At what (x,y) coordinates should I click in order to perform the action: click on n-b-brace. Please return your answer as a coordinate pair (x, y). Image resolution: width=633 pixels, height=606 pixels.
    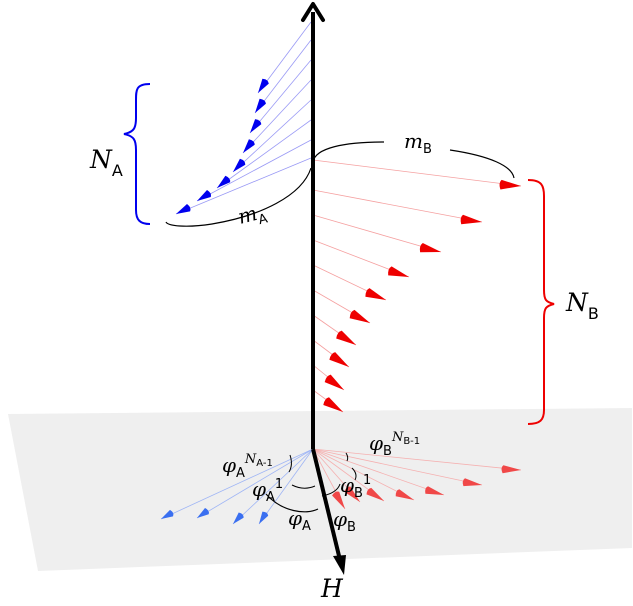
    Looking at the image, I should click on (541, 302).